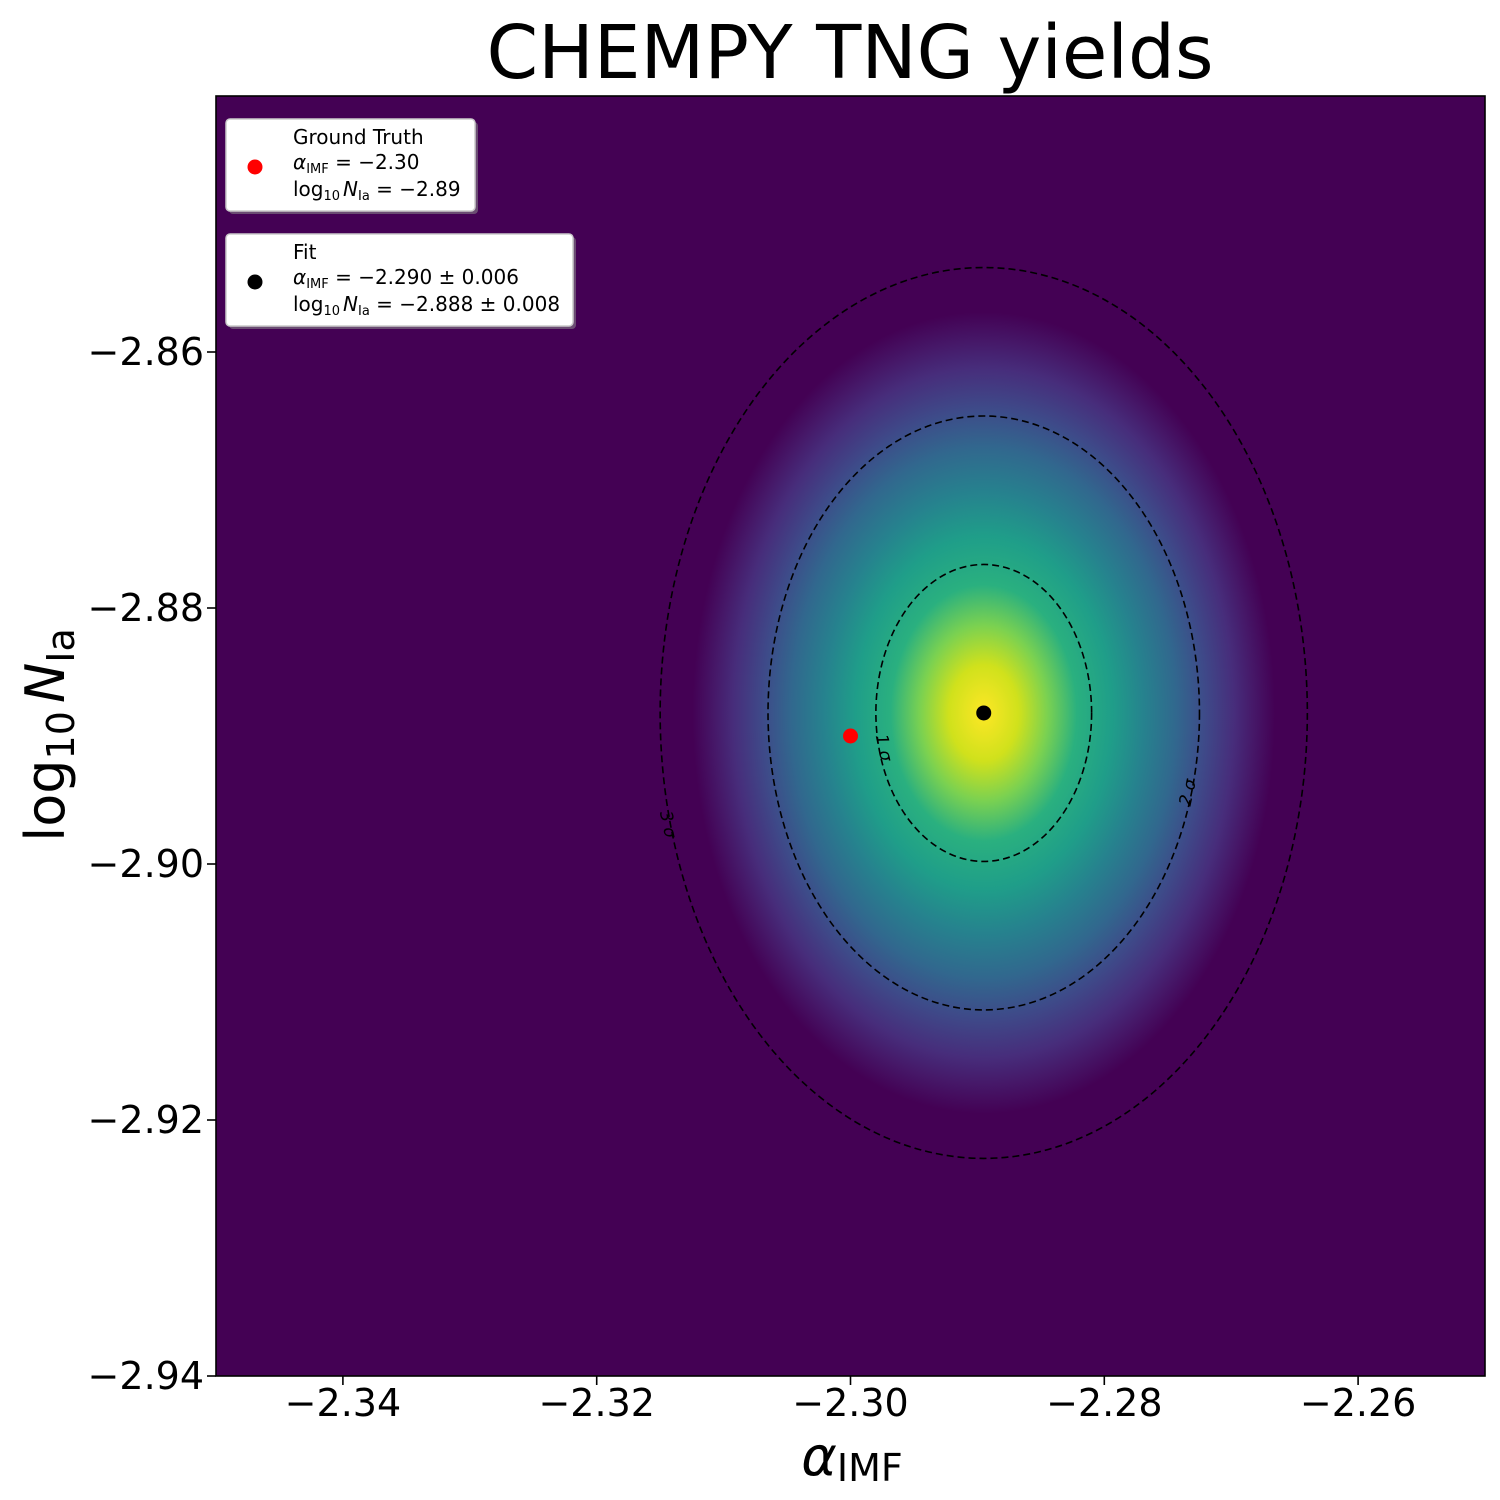 The image size is (1500, 1500). What do you see at coordinates (819, 1456) in the screenshot?
I see `x-axis-label-symbol: α` at bounding box center [819, 1456].